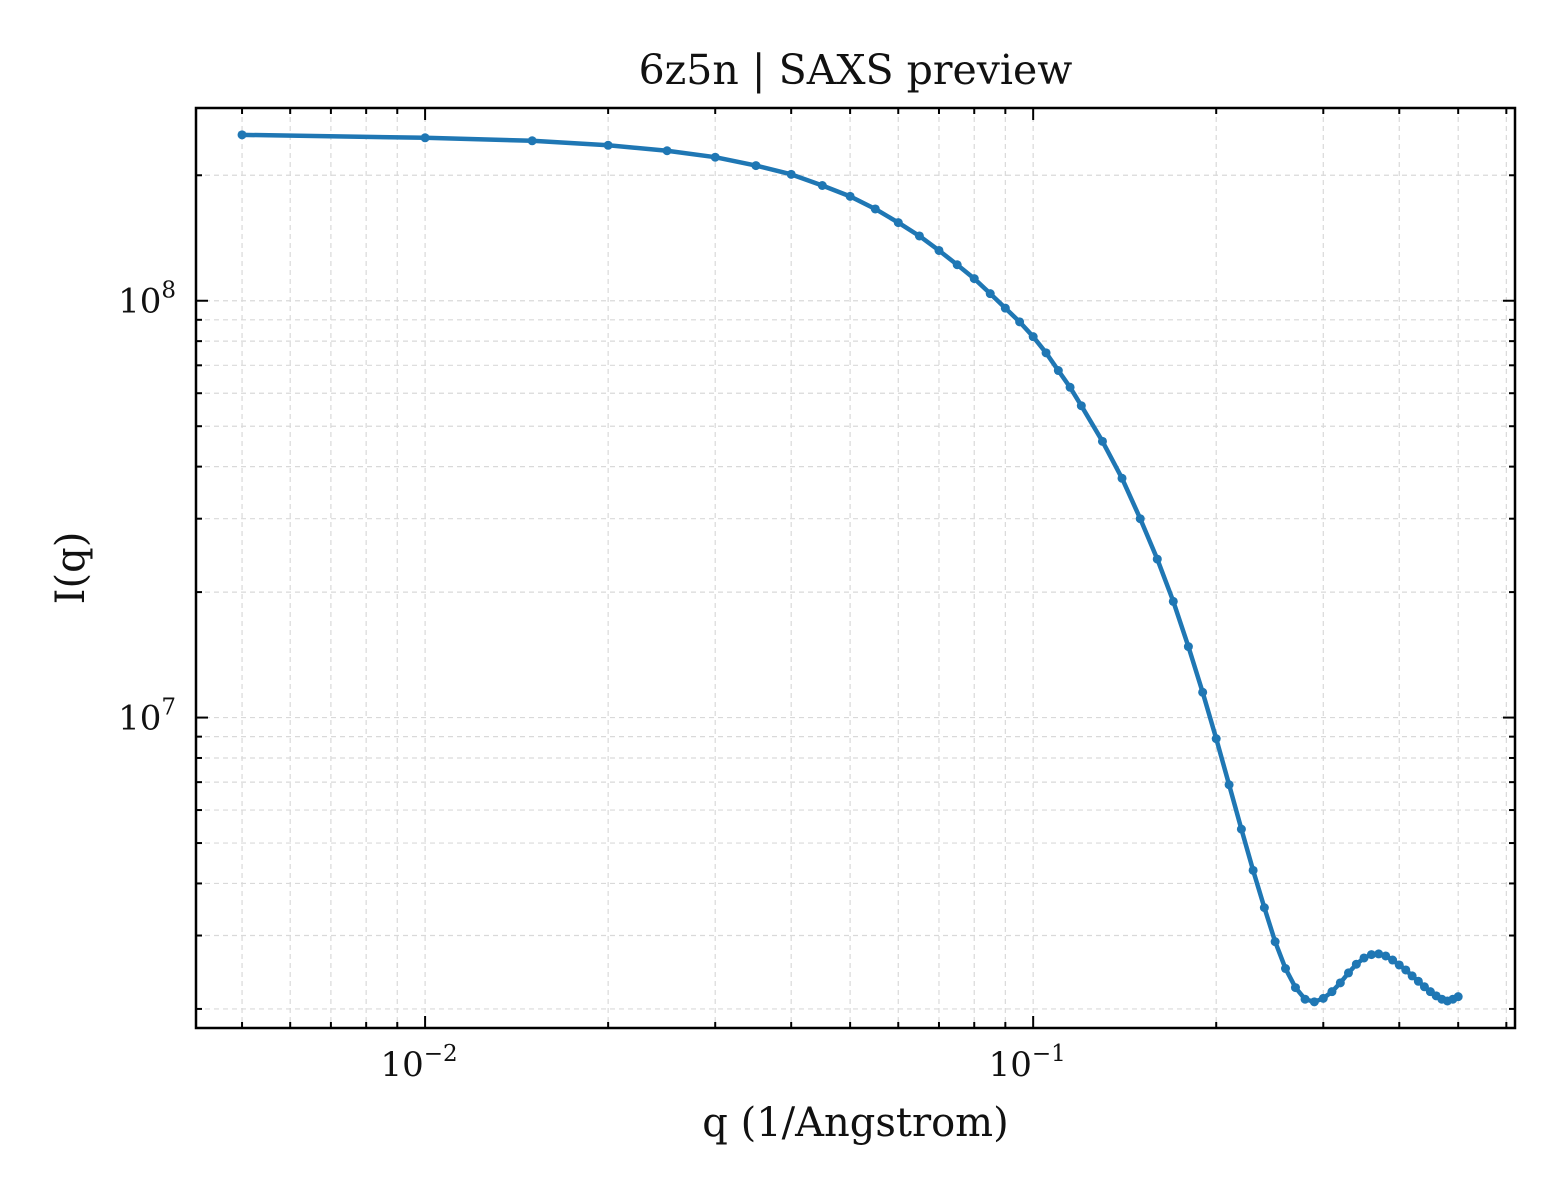  I want to click on chart-title: 6z5n | SAXS preview, so click(856, 70).